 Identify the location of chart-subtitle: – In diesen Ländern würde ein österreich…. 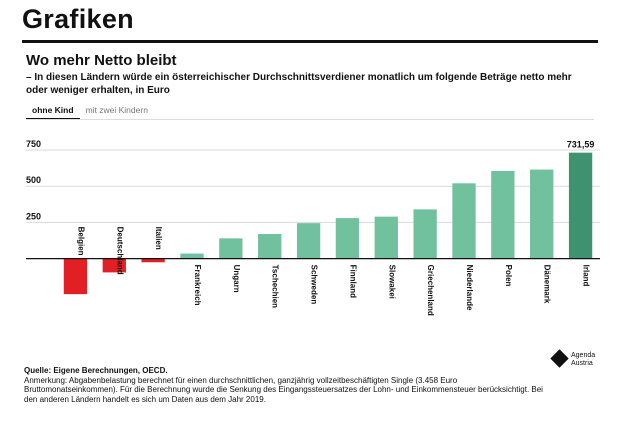
(299, 84).